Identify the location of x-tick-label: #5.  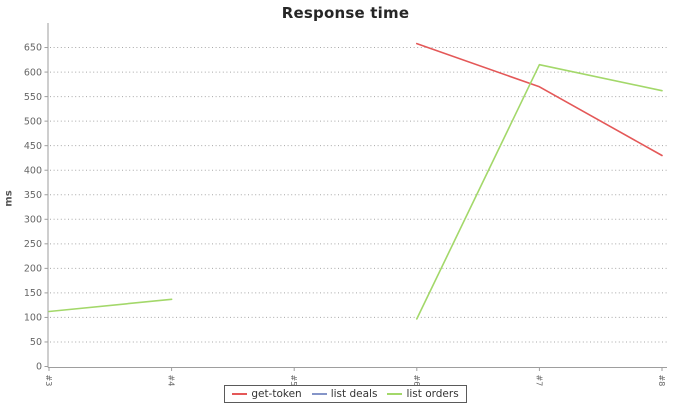
(293, 381).